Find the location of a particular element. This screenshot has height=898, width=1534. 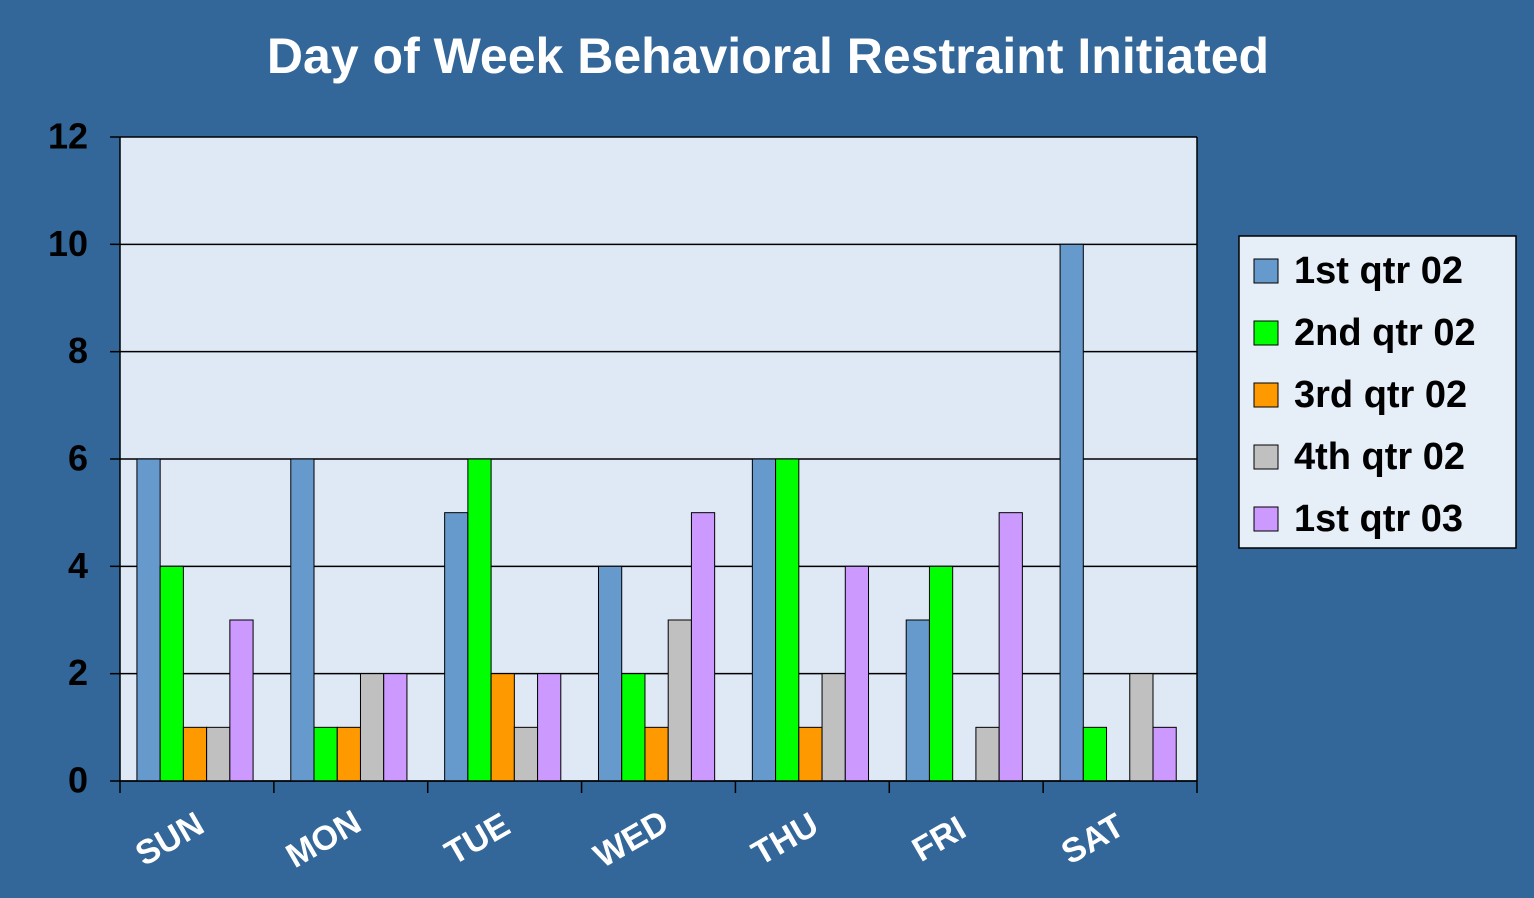

legend-box is located at coordinates (1377, 392).